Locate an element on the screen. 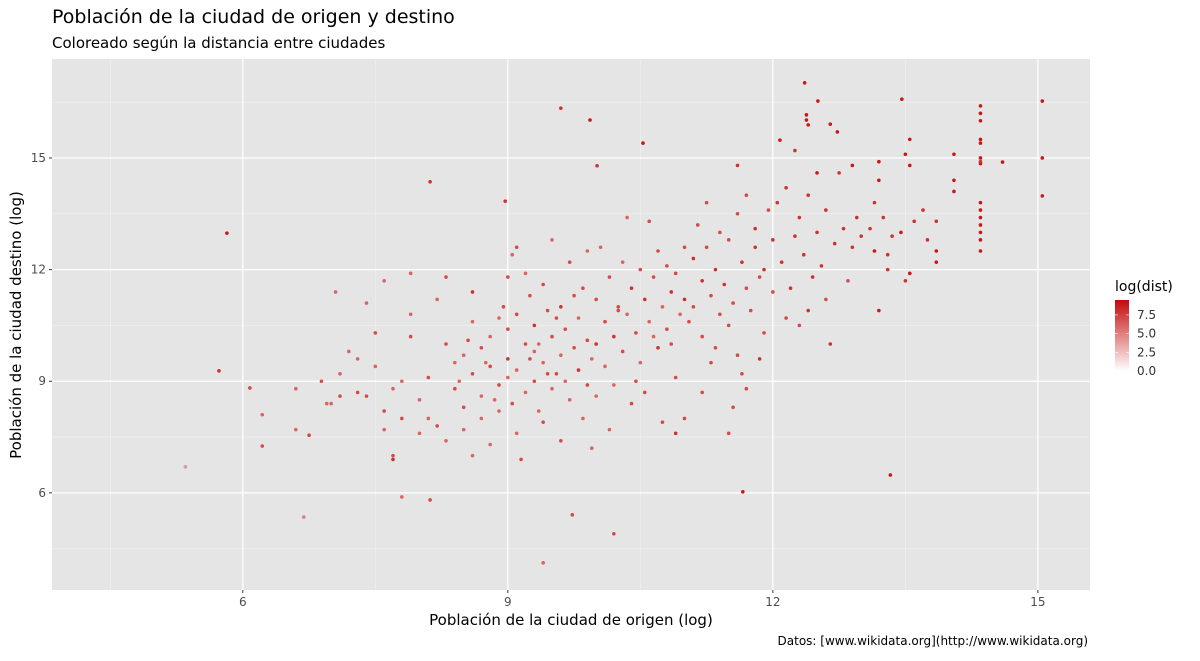 This screenshot has height=661, width=1200. y-tick-label: 15 is located at coordinates (38, 158).